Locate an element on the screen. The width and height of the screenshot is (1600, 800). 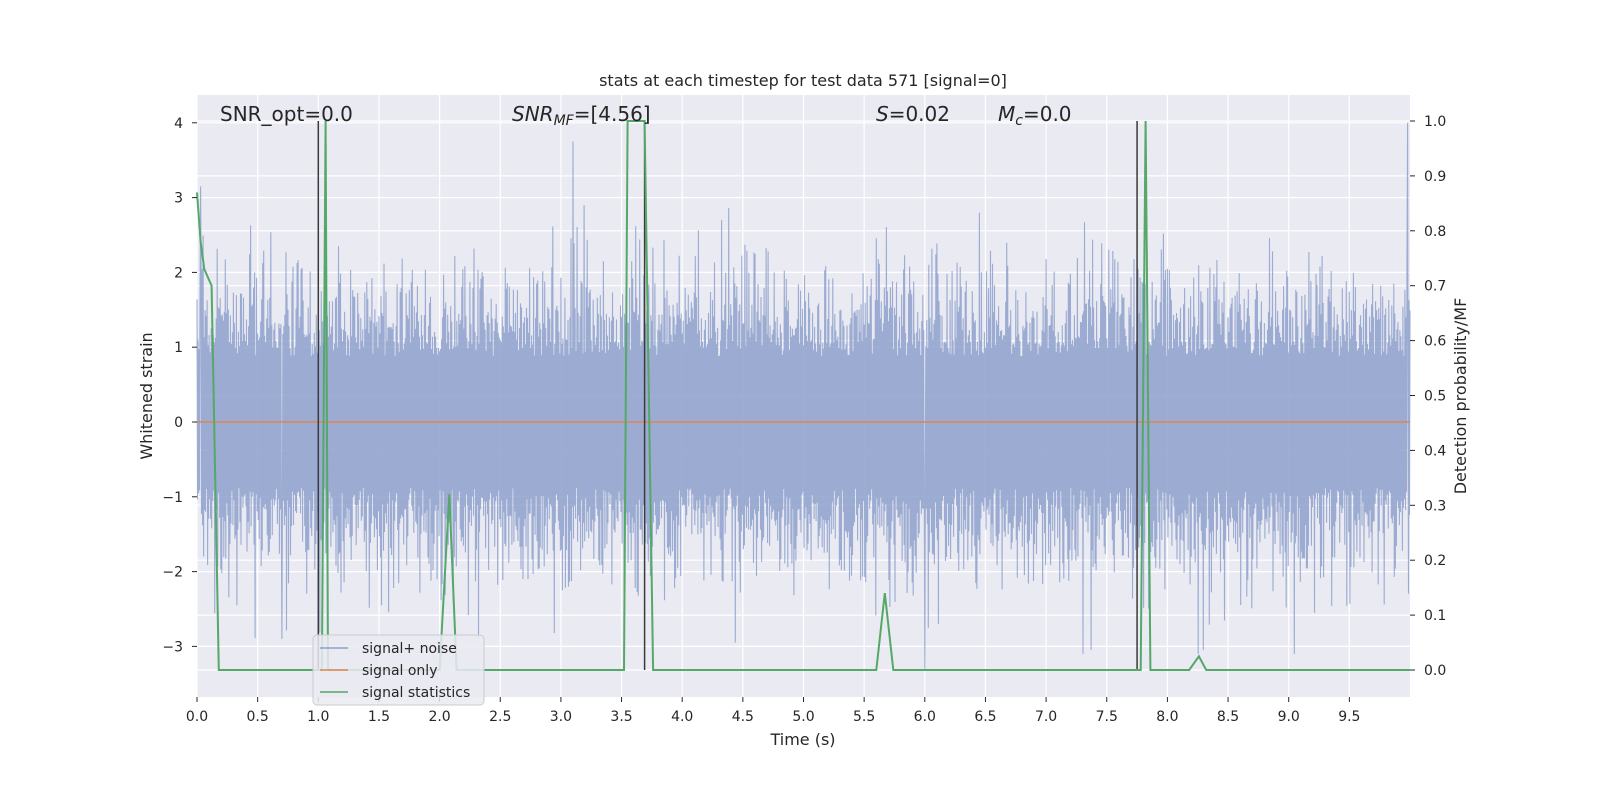
y-tick-label-3: 1 is located at coordinates (178, 348).